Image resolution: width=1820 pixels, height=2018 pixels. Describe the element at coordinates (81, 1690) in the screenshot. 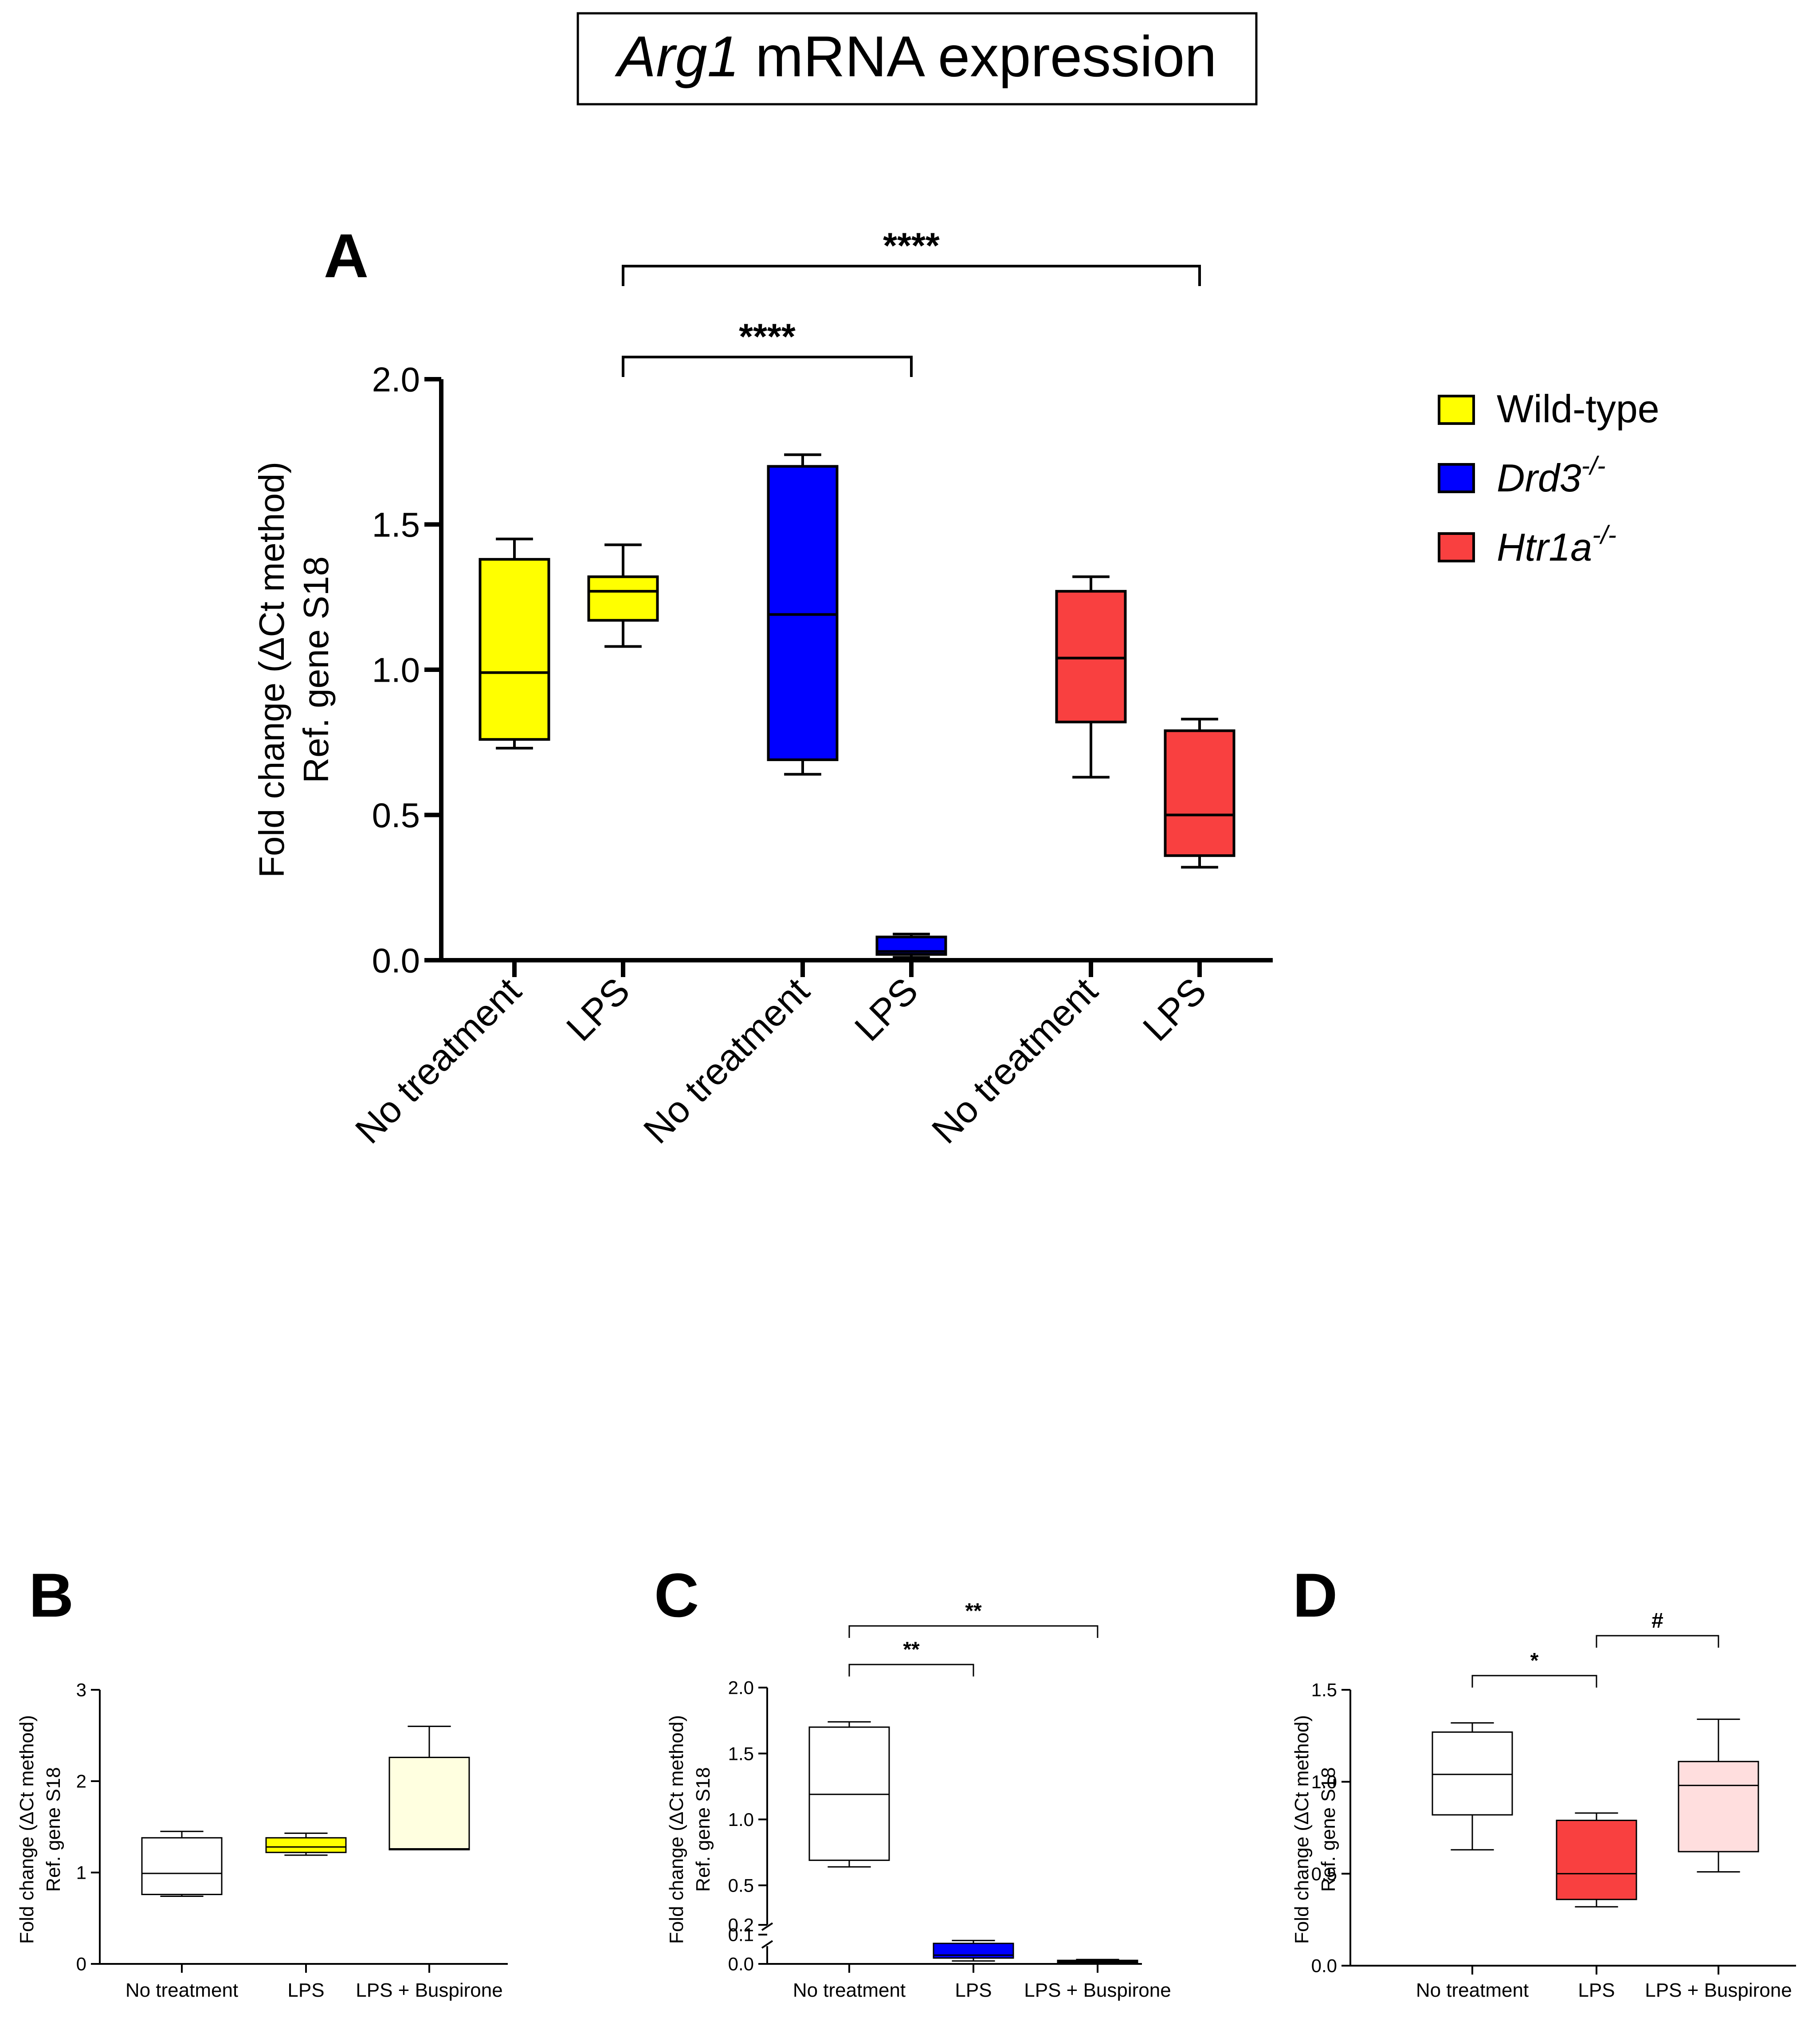

I see `panel-1-y-tick-label: 3` at that location.